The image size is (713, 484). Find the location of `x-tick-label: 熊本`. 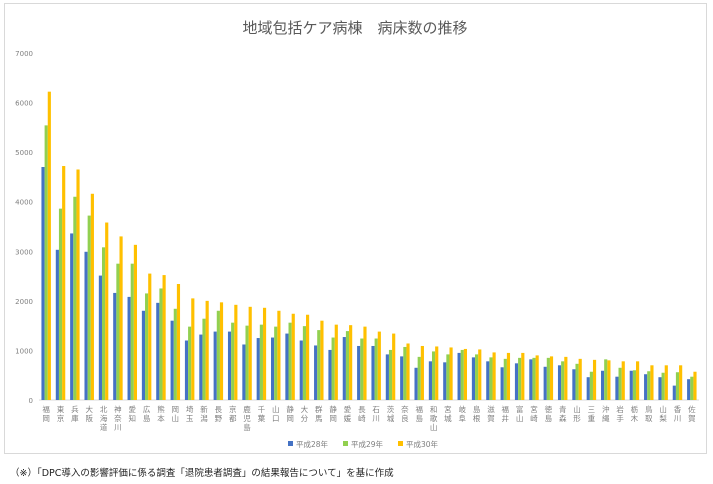

x-tick-label: 熊本 is located at coordinates (161, 413).